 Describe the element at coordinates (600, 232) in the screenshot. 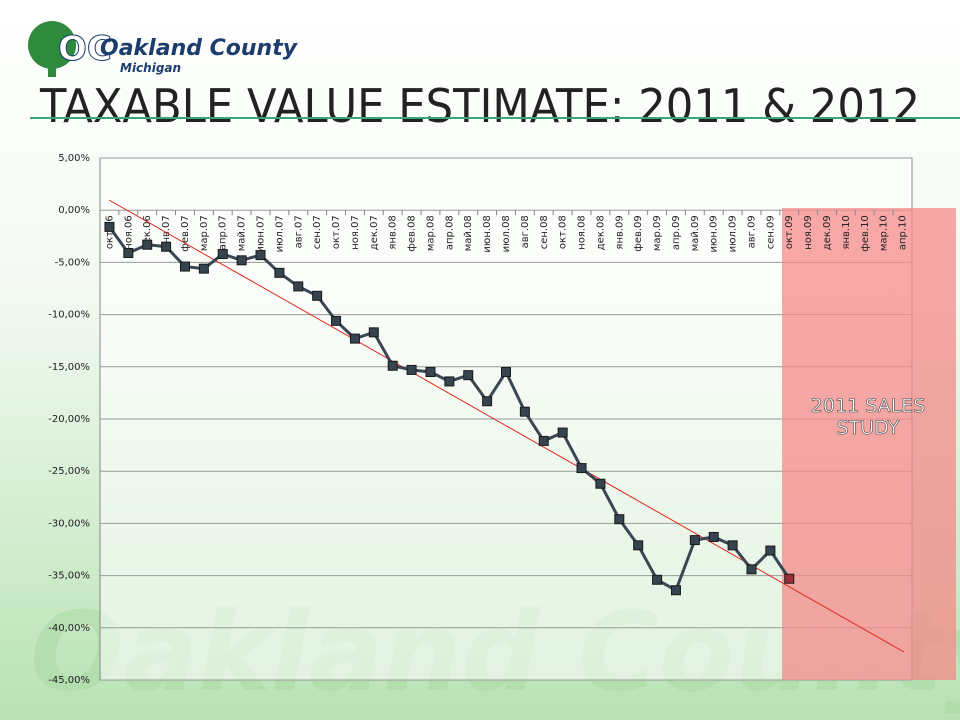

I see `x-tick-label: дек.08` at that location.